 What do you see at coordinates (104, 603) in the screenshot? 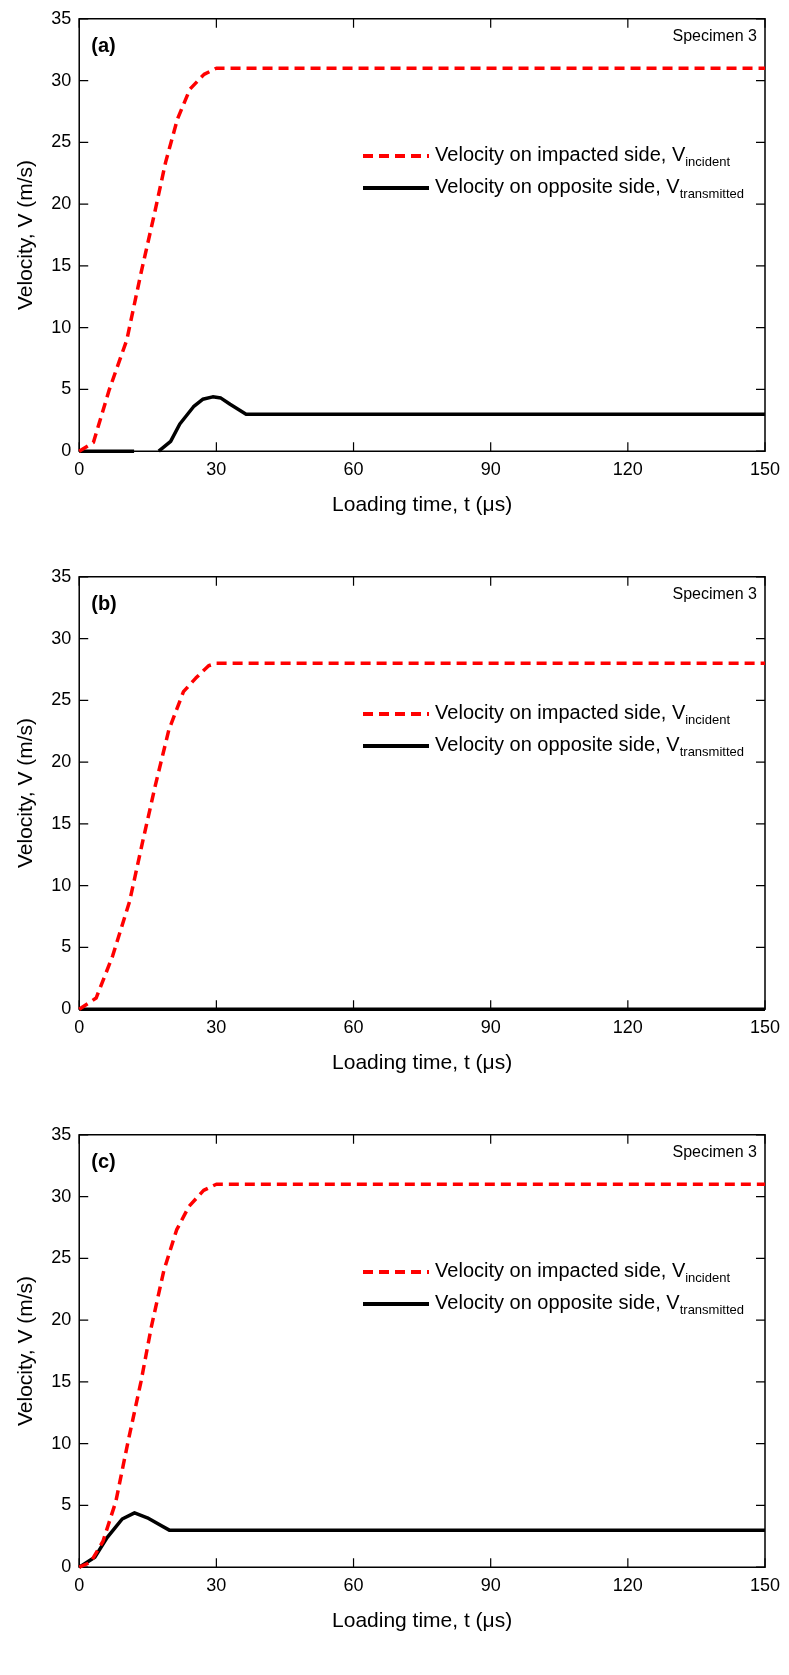
I see `annotation: (b)` at bounding box center [104, 603].